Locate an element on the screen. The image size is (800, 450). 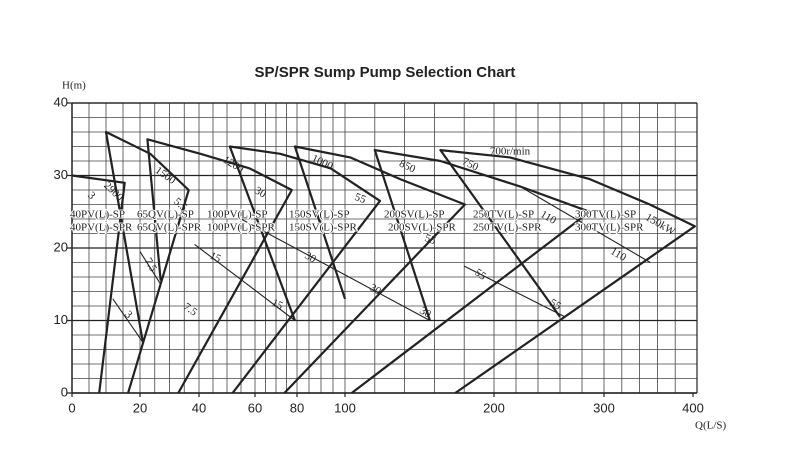
speed-label: 1200 is located at coordinates (233, 165).